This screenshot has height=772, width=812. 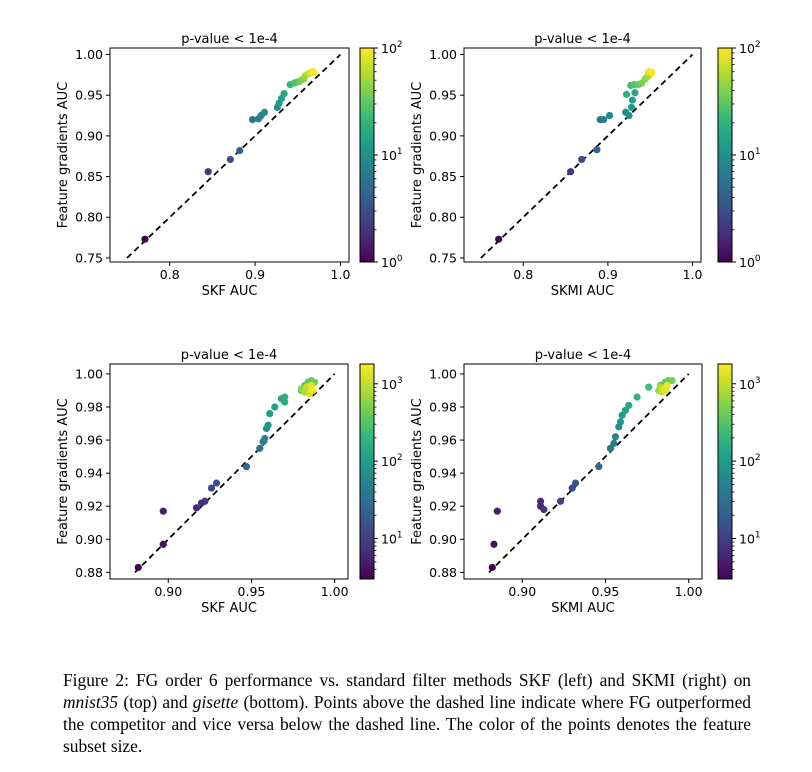 I want to click on x-axis-label: SKMI AUC, so click(x=582, y=608).